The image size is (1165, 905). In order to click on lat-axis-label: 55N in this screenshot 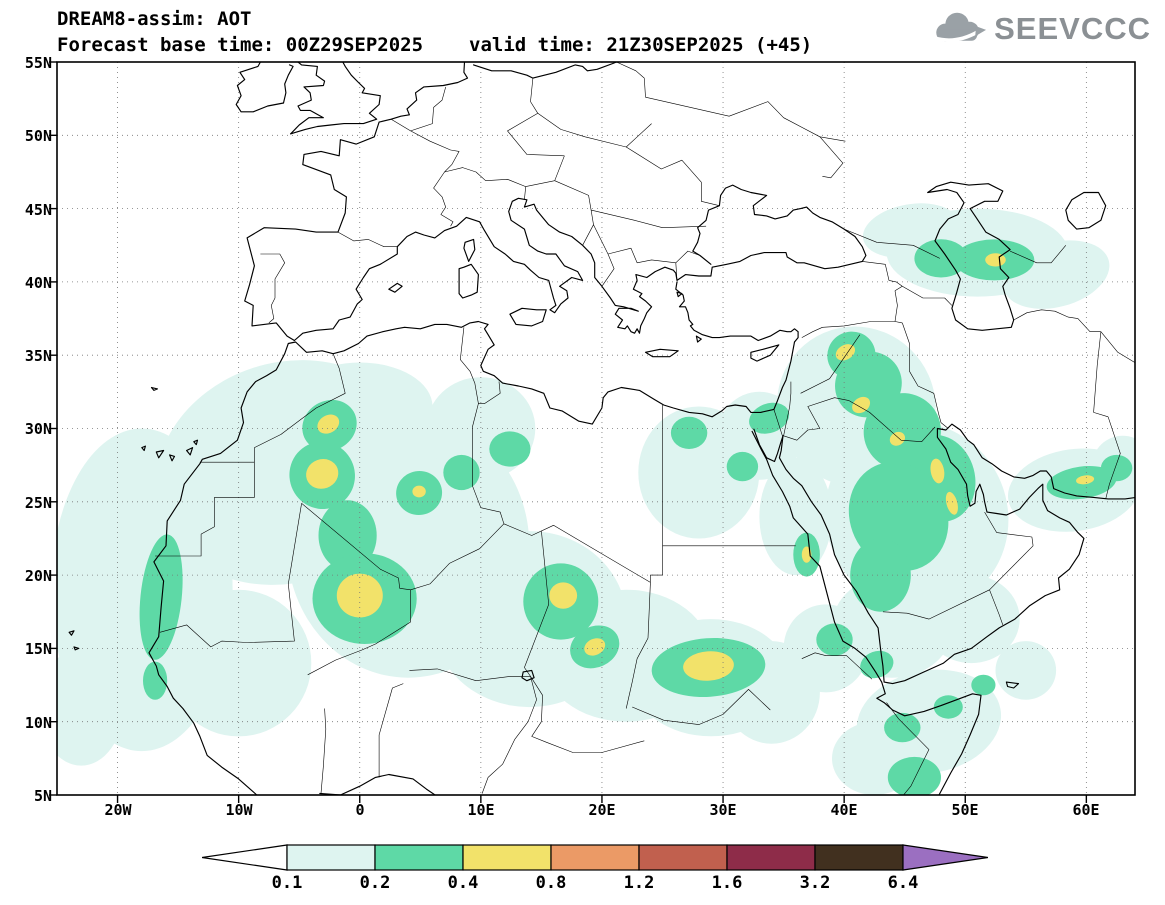, I will do `click(38, 63)`.